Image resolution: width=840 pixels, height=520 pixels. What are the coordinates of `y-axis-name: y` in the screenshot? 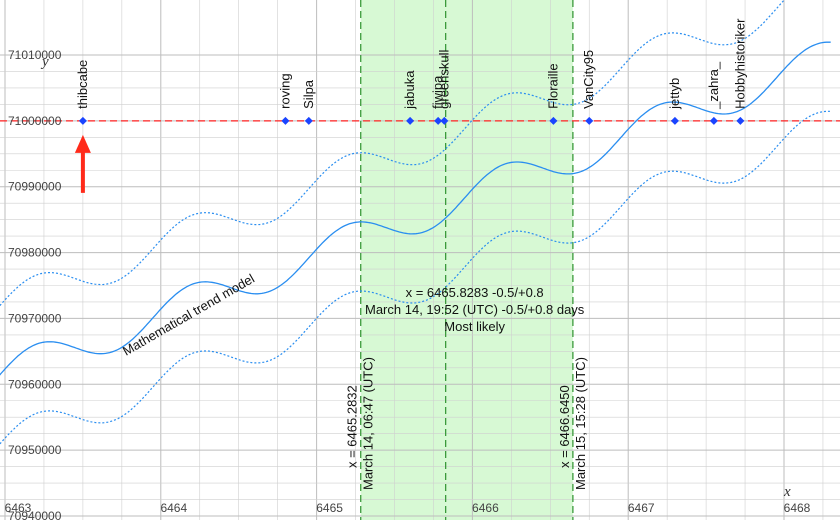 It's located at (44, 62).